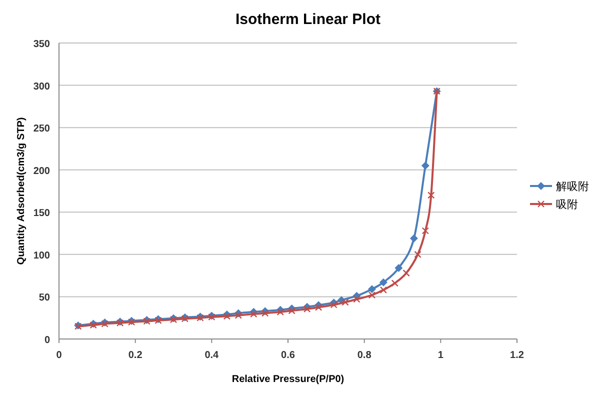 Image resolution: width=600 pixels, height=396 pixels. What do you see at coordinates (212, 355) in the screenshot?
I see `x-tick-label: 0.4` at bounding box center [212, 355].